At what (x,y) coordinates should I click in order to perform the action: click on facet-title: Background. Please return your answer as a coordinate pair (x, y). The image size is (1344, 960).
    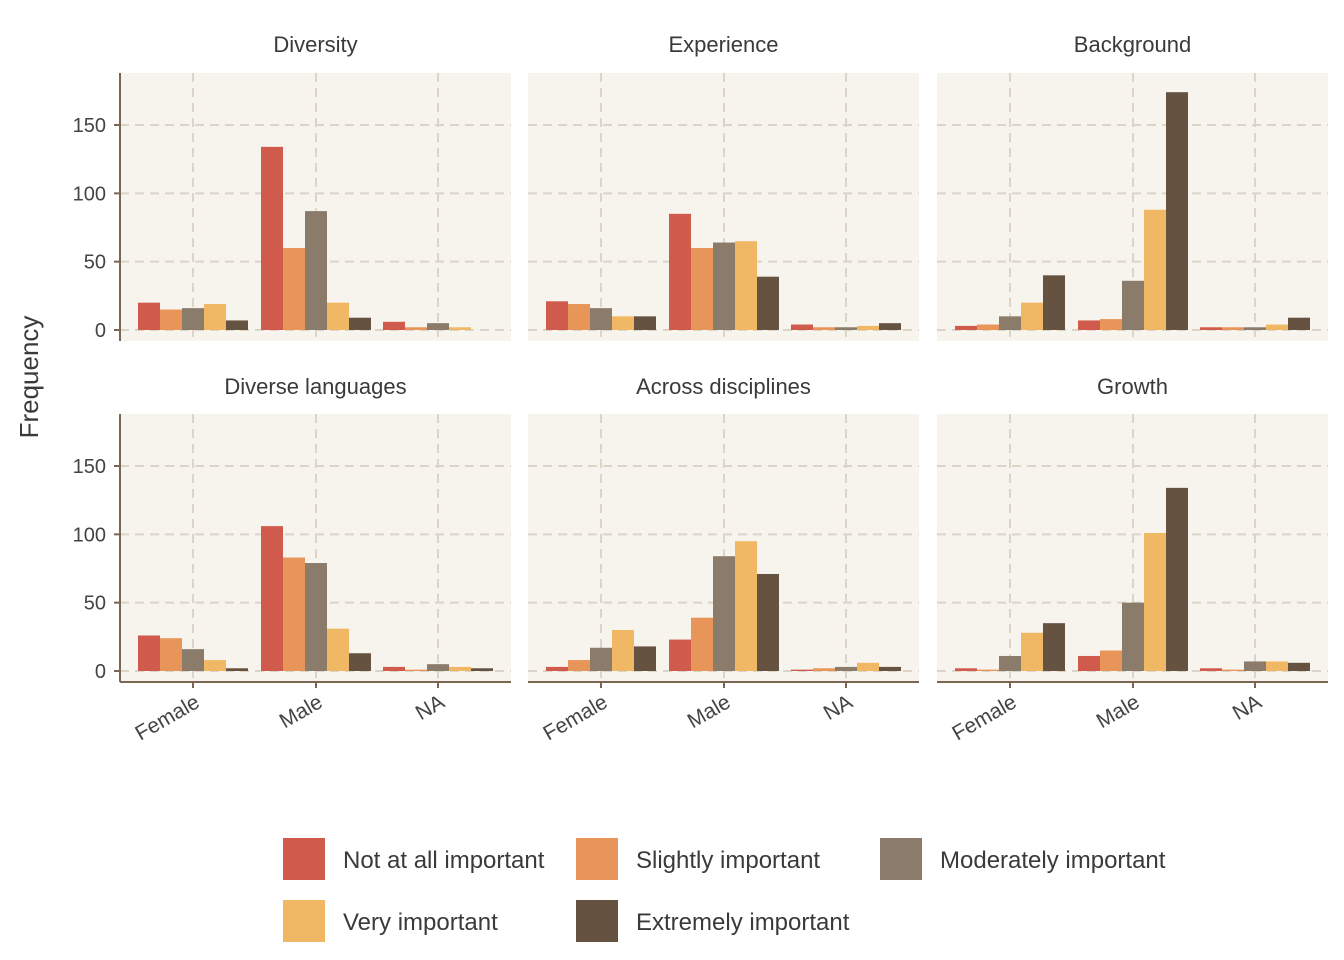
    Looking at the image, I should click on (1132, 44).